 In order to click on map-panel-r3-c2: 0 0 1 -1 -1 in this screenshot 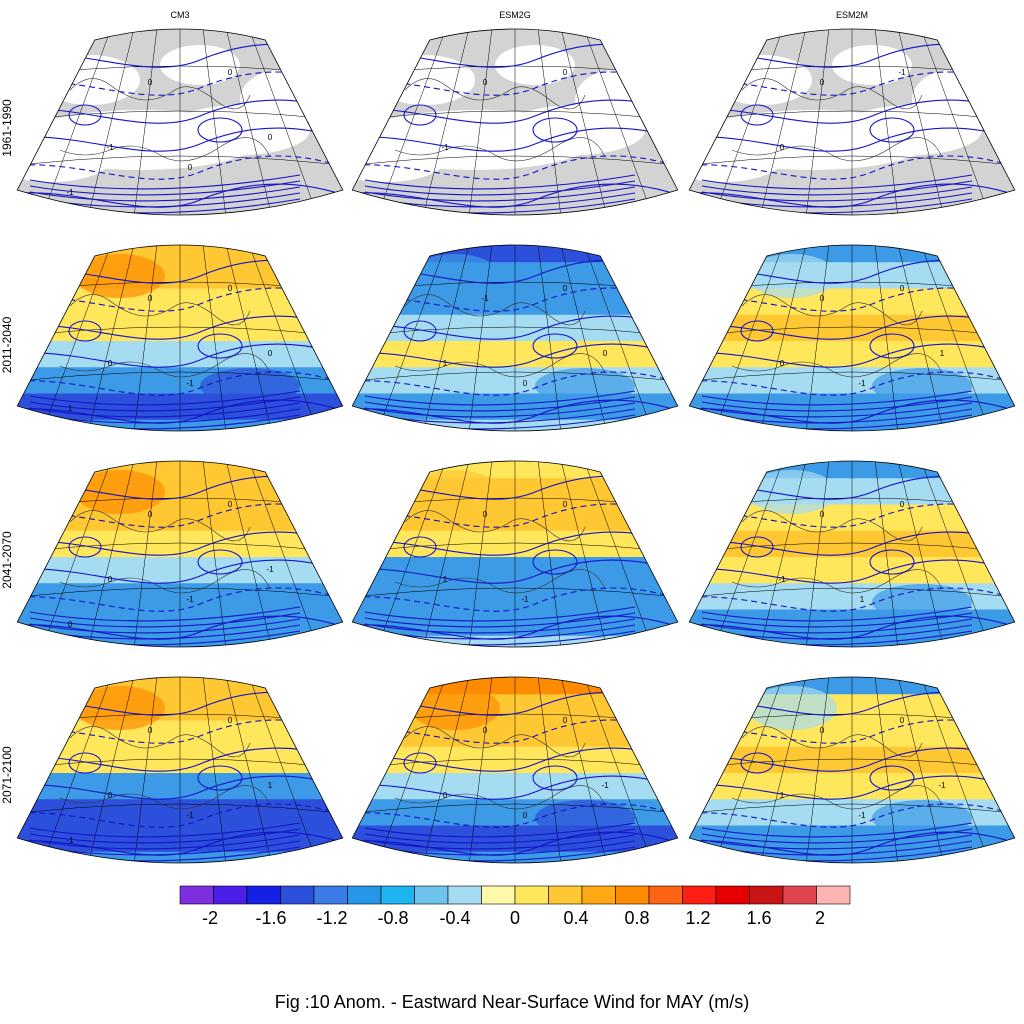, I will do `click(852, 770)`.